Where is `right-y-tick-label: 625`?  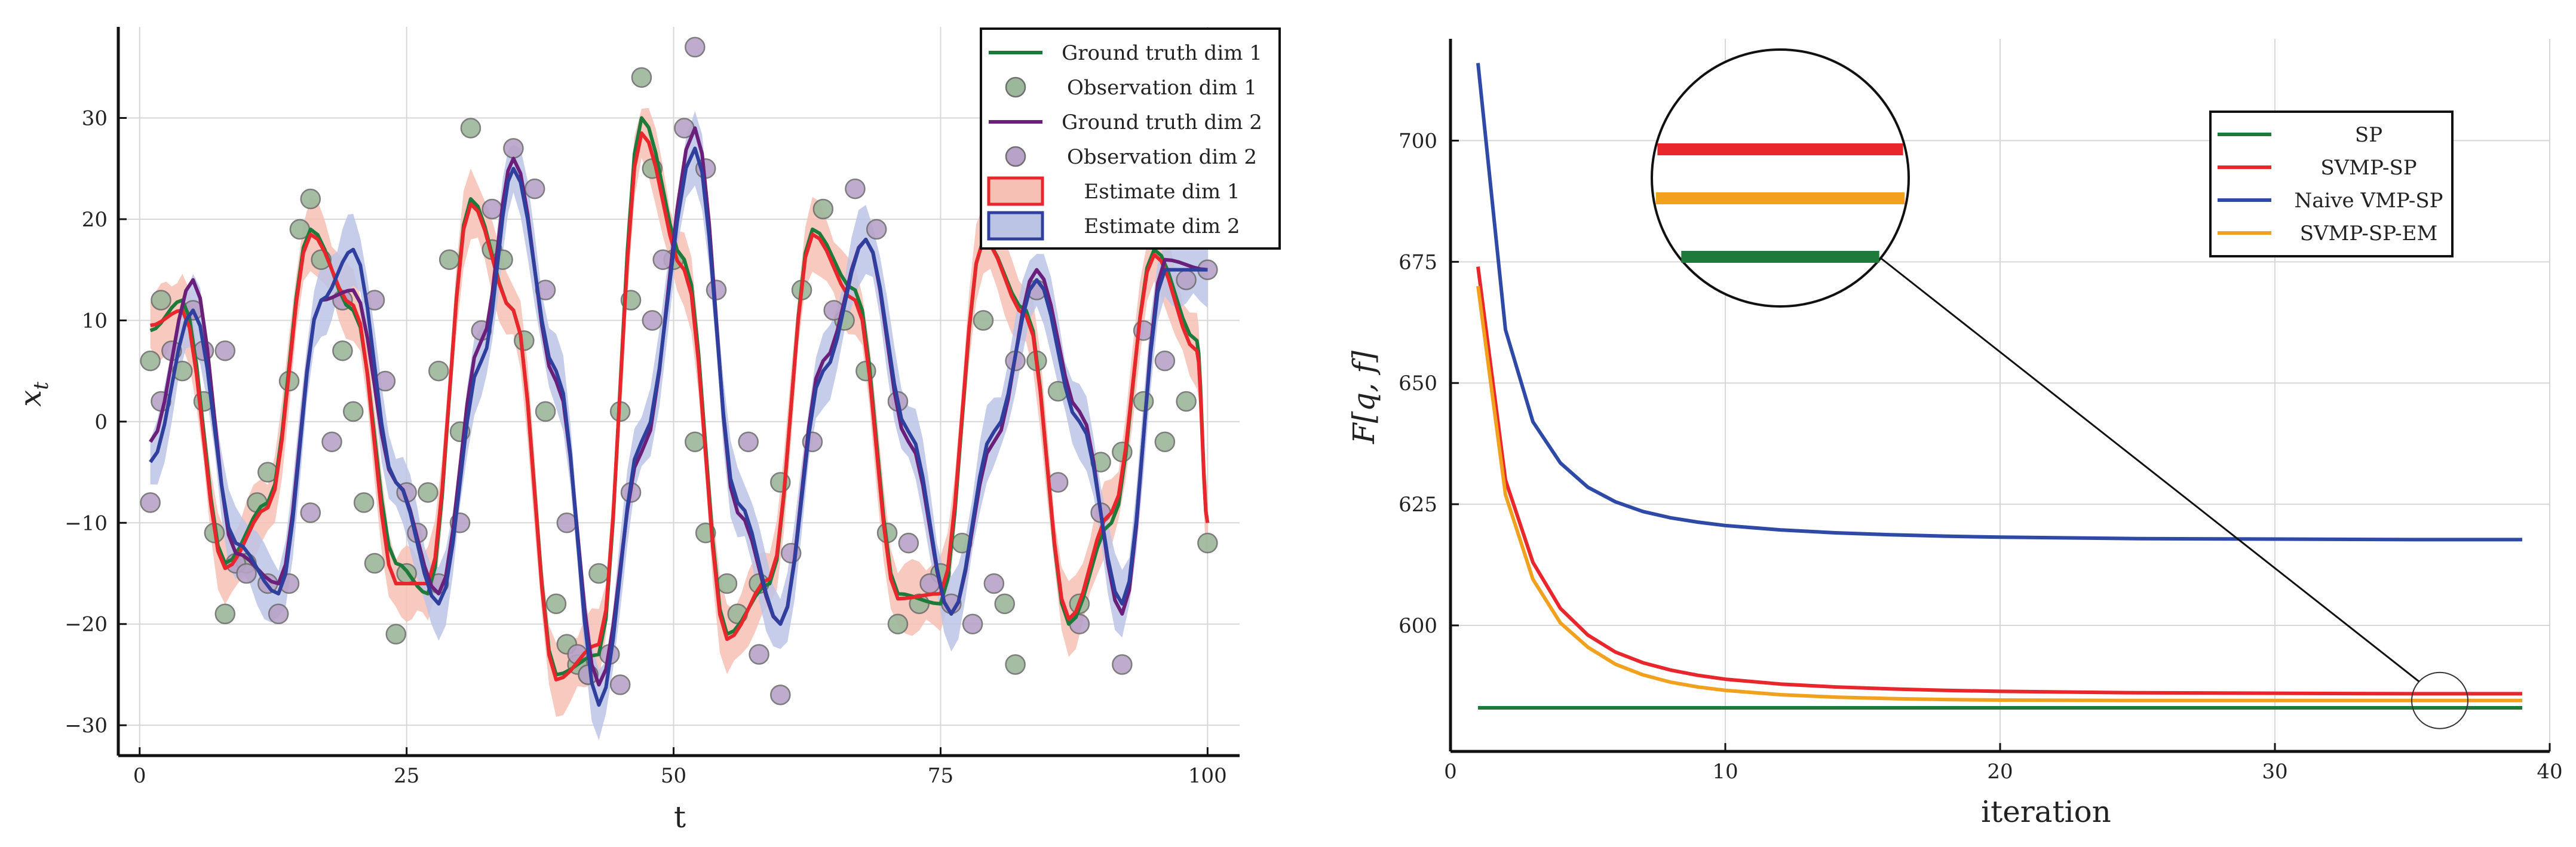
right-y-tick-label: 625 is located at coordinates (1418, 505).